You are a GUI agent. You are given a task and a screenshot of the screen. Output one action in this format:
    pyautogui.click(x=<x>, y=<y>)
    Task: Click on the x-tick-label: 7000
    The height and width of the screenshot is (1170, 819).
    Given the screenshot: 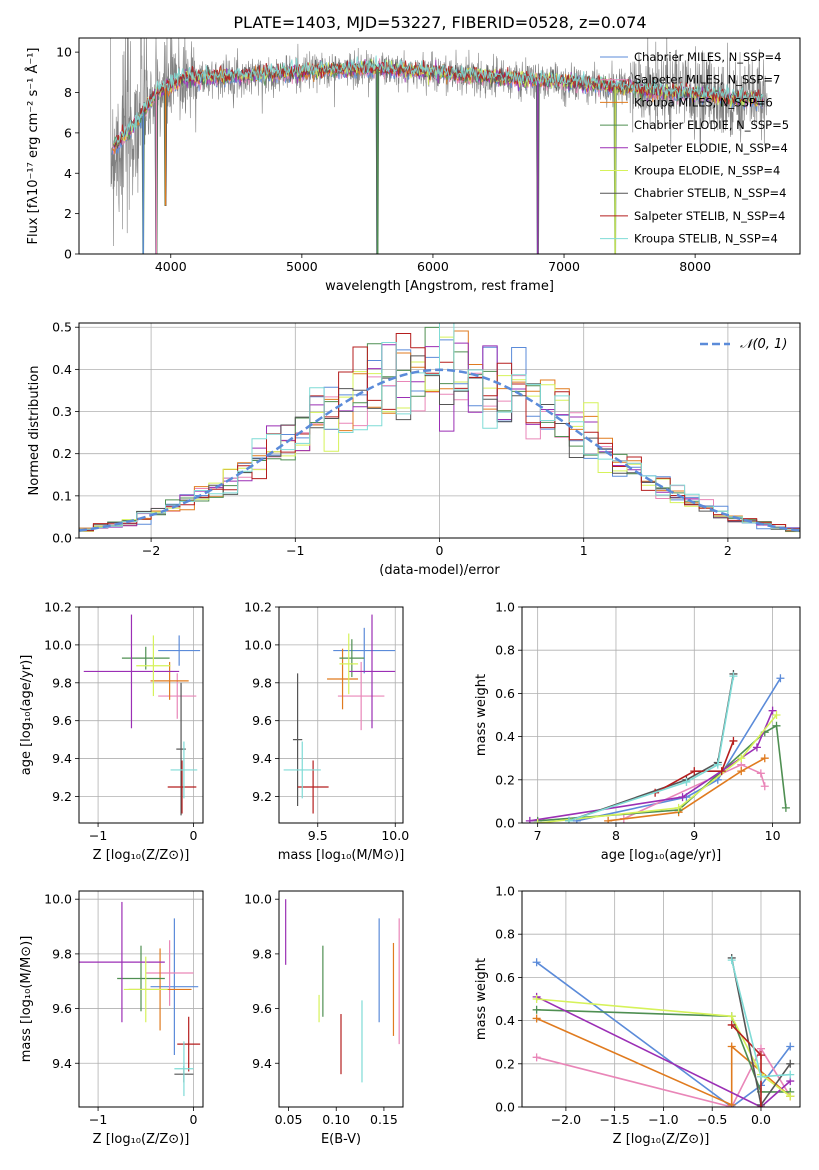 What is the action you would take?
    pyautogui.click(x=564, y=266)
    